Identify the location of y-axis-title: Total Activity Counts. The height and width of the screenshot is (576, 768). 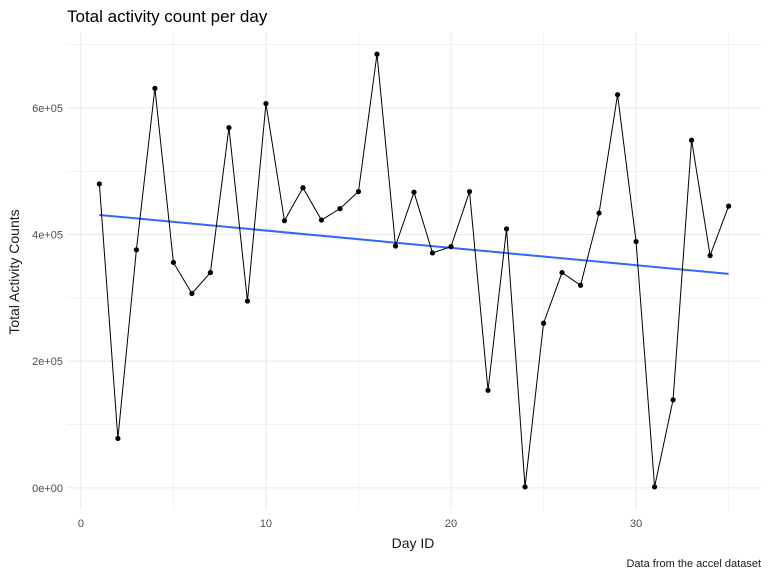
(14, 271).